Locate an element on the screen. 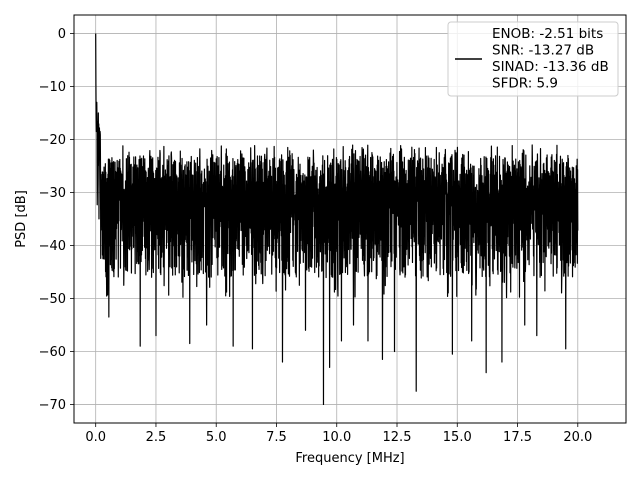  x-axis: 0.0 2.5 5.0 7.5 10.0 12.5 15.0 17.5 20.0 is located at coordinates (338, 434).